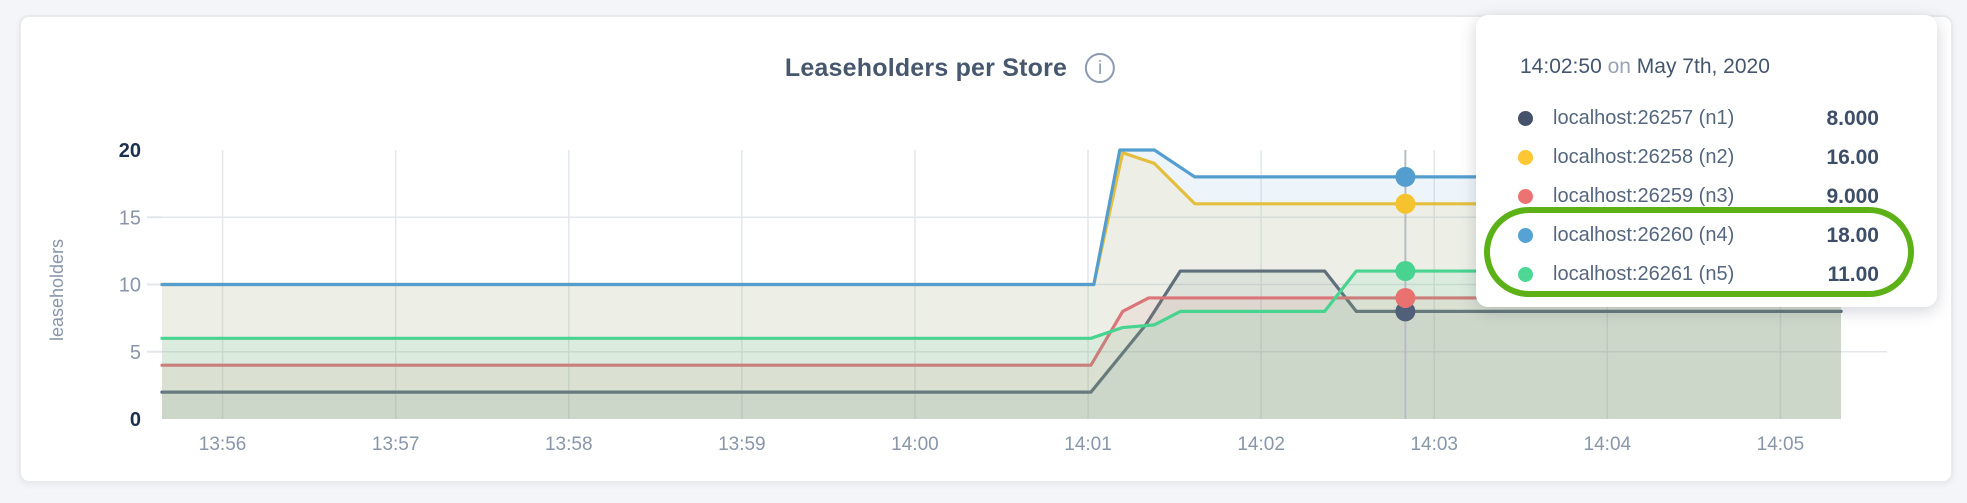 The width and height of the screenshot is (1967, 503). I want to click on tooltip-row: localhost:26259 (n3) 9.000, so click(1706, 196).